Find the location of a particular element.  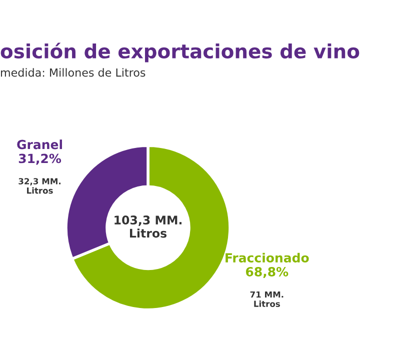

data-label: 31,2% is located at coordinates (40, 159).